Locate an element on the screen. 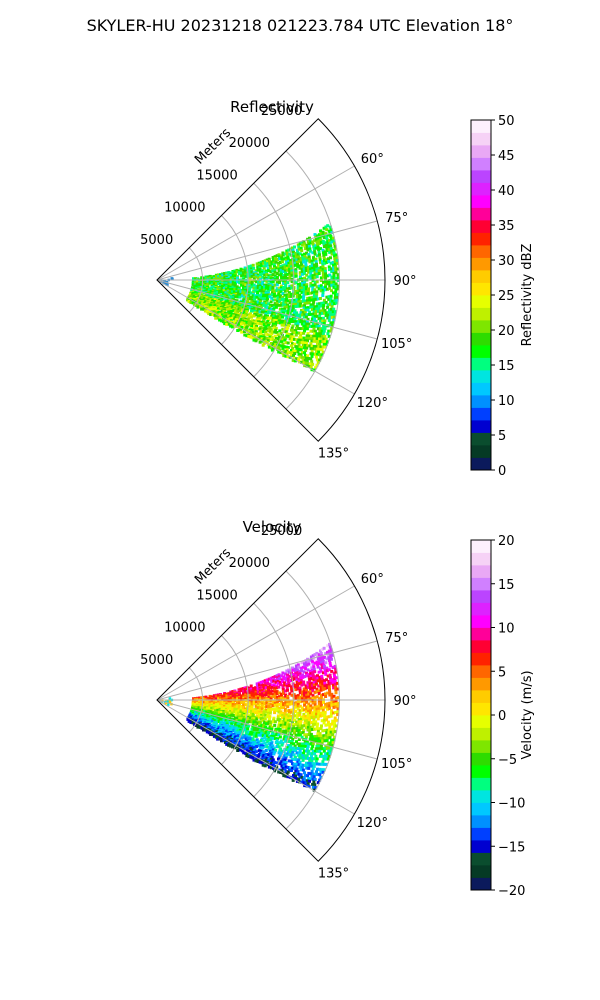 This screenshot has width=600, height=1000. azimuth-tick-label: 105° is located at coordinates (396, 344).